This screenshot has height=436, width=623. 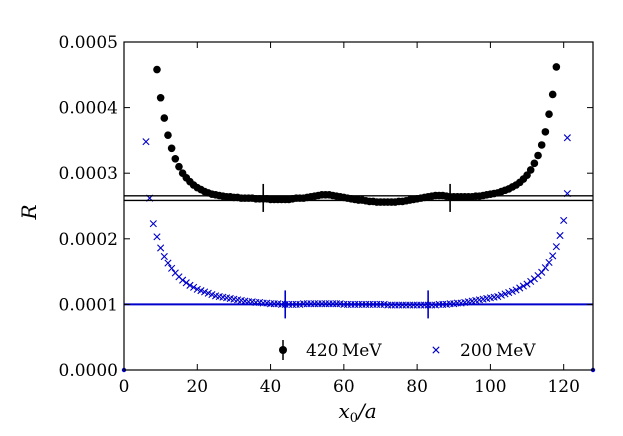 I want to click on legend-label-200: 200 MeV, so click(x=498, y=351).